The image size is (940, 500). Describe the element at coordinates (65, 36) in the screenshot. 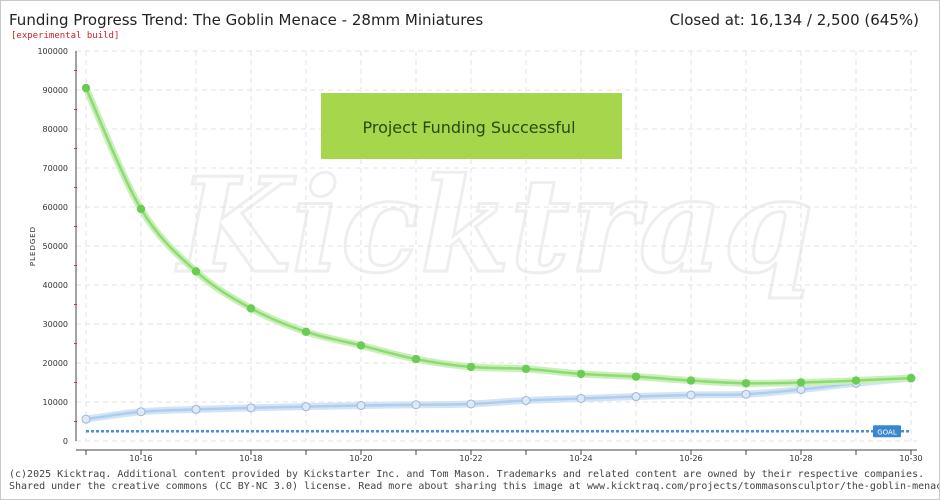

I see `build-note: [experimental build]` at that location.